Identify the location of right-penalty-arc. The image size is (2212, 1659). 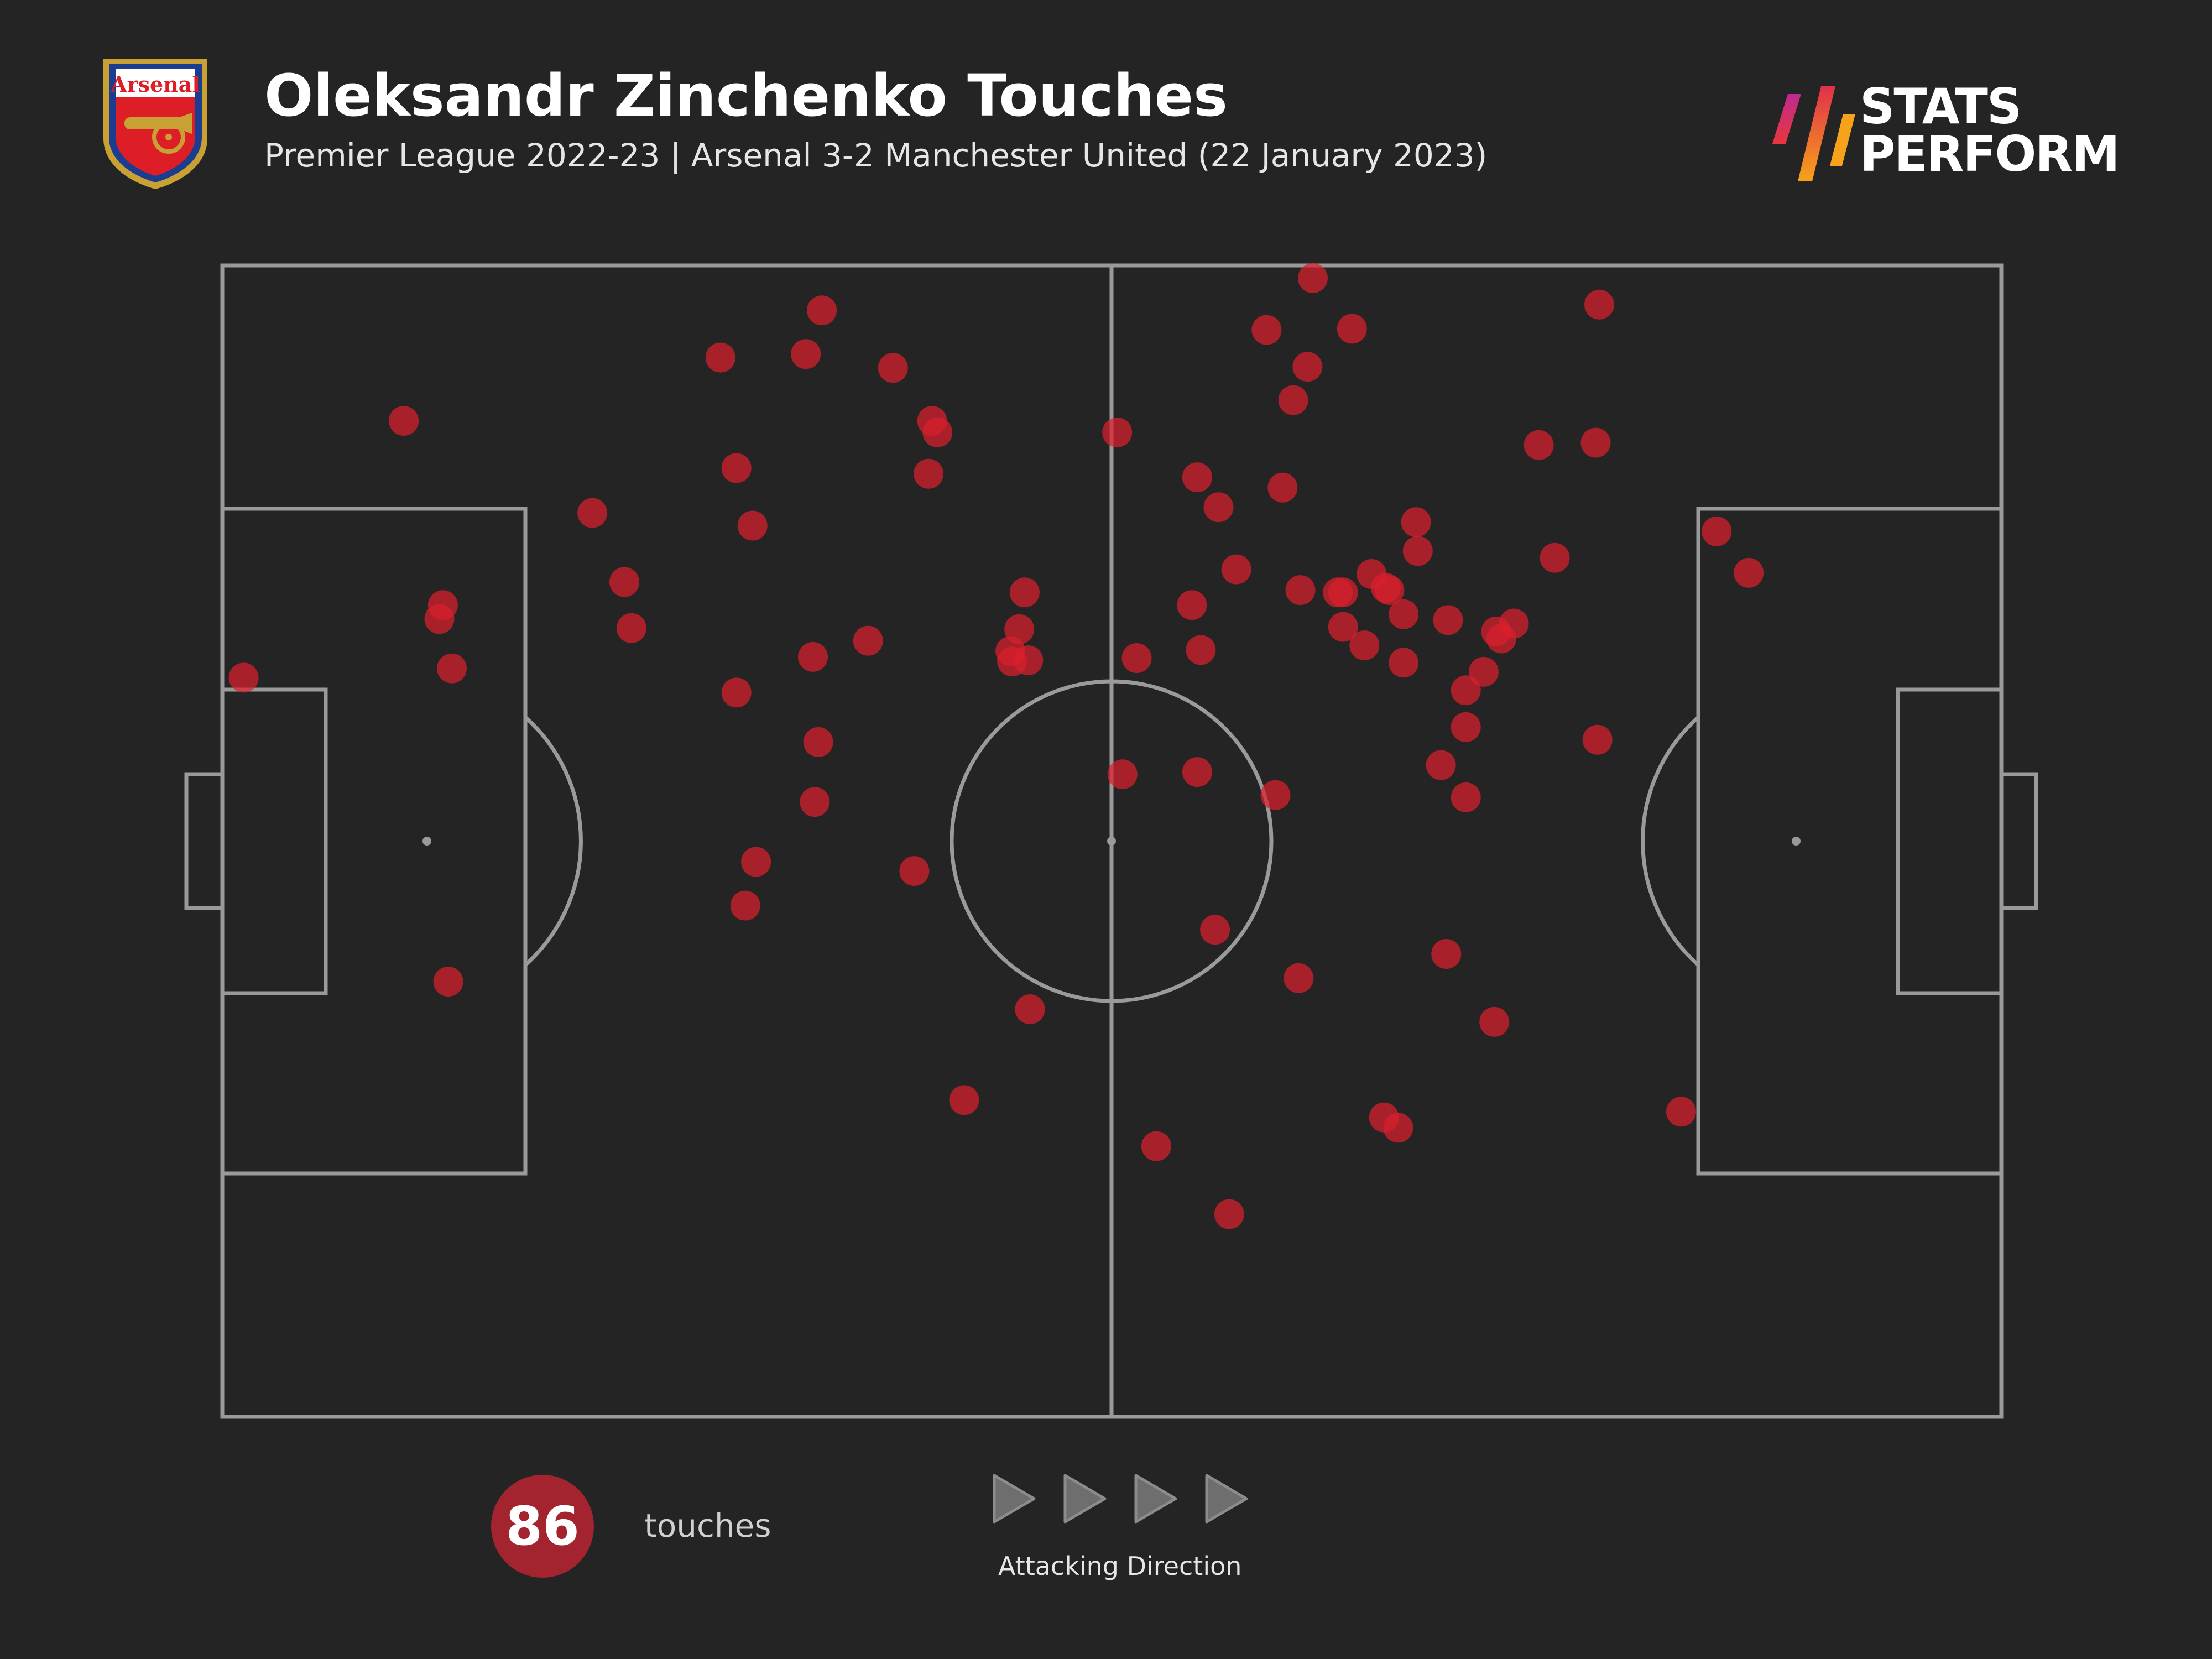
(1670, 841).